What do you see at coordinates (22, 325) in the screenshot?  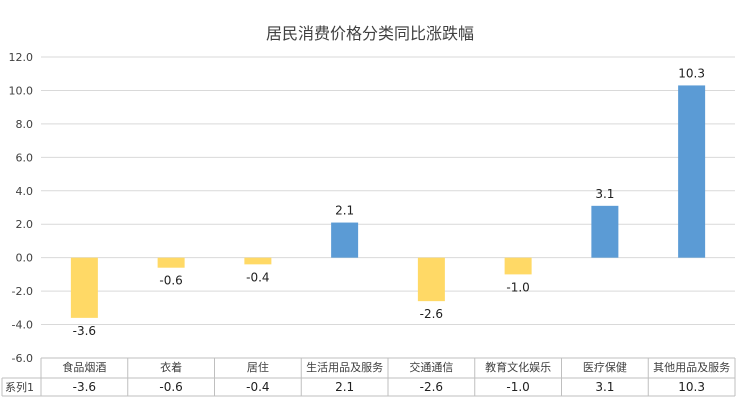 I see `y-tick-label: -4.0` at bounding box center [22, 325].